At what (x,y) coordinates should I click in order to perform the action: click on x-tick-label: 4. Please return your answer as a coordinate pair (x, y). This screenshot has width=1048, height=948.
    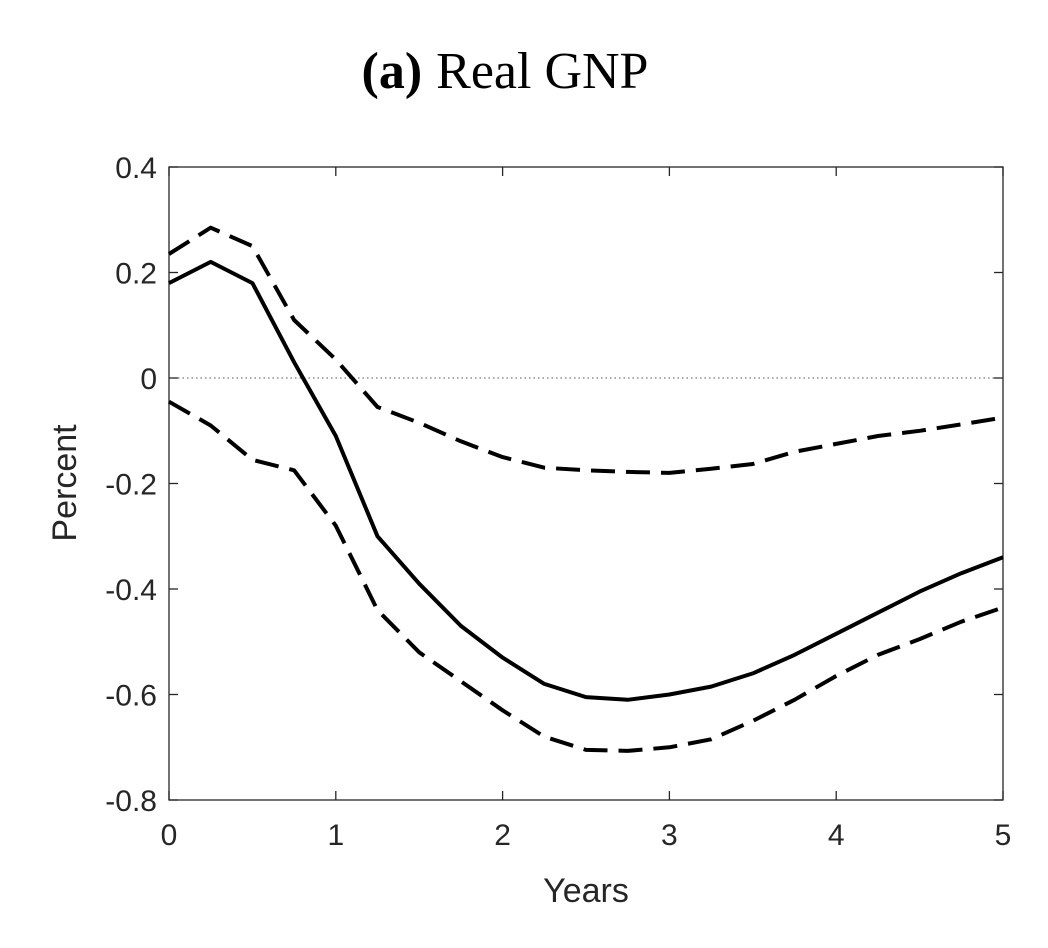
    Looking at the image, I should click on (836, 835).